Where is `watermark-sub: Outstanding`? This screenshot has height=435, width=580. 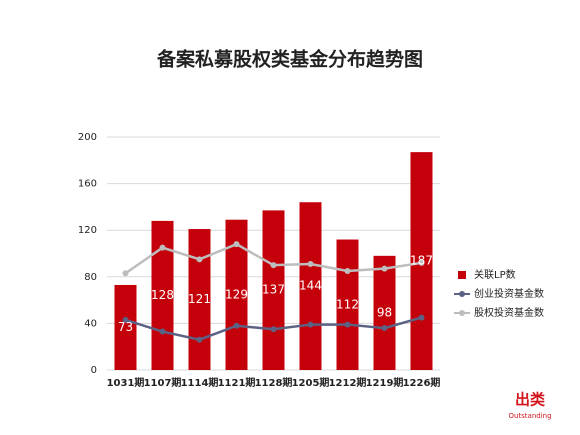 watermark-sub: Outstanding is located at coordinates (529, 416).